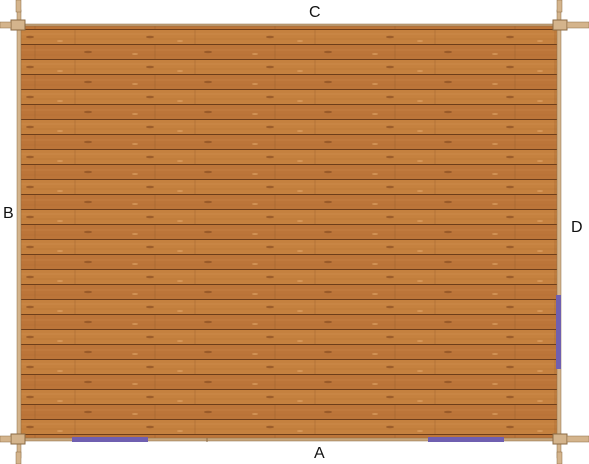  Describe the element at coordinates (577, 25) in the screenshot. I see `beam-extension-top-right` at that location.